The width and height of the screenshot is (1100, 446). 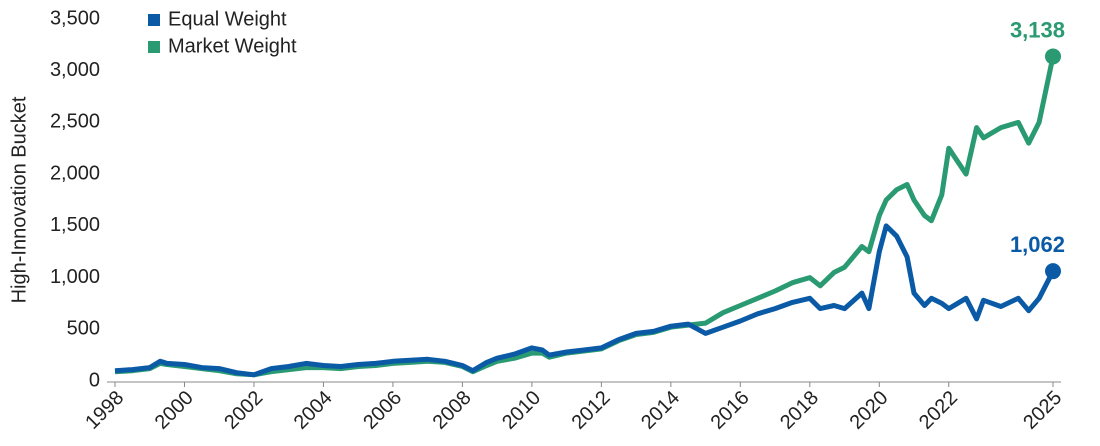 I want to click on x-tick-label: 2010, so click(x=521, y=410).